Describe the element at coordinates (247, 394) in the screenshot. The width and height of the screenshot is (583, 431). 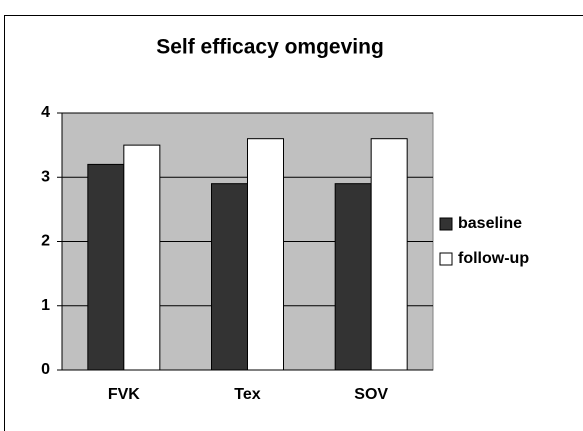
I see `x-tick-label: Tex` at that location.